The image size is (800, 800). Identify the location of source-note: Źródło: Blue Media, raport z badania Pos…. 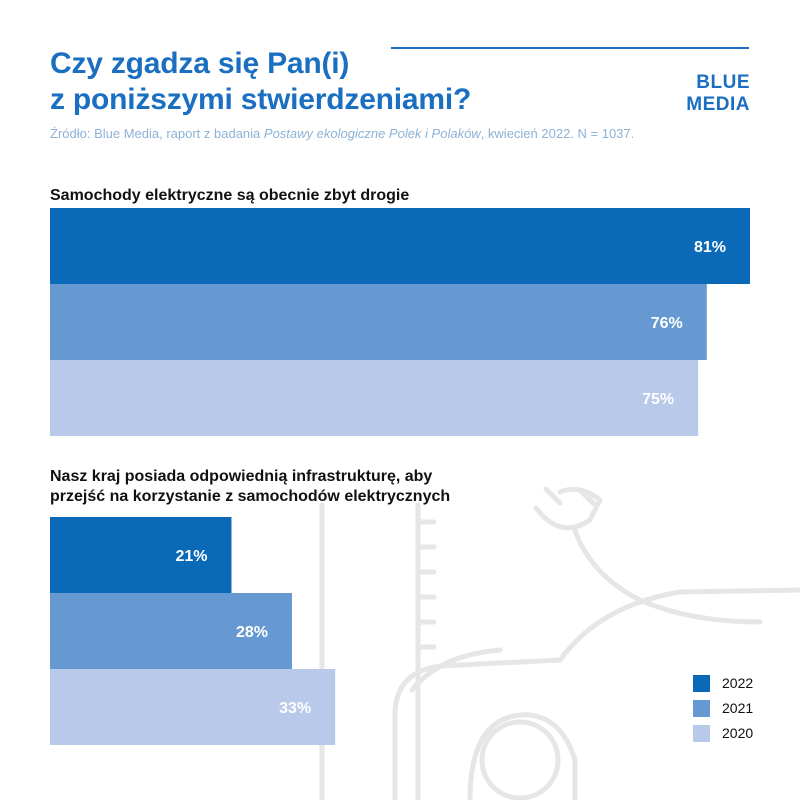
(342, 133).